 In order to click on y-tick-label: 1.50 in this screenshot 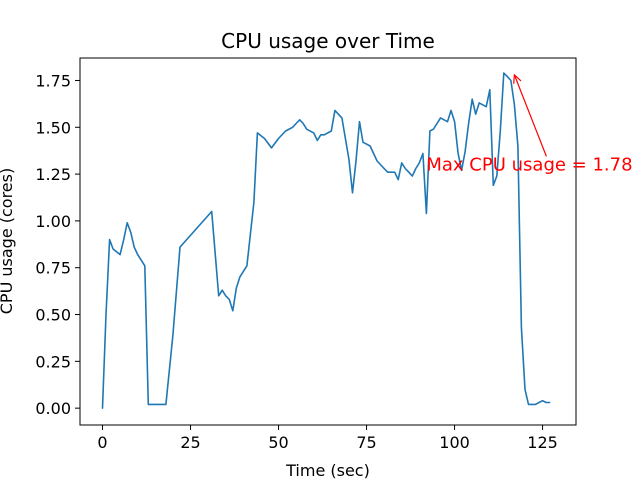, I will do `click(53, 127)`.